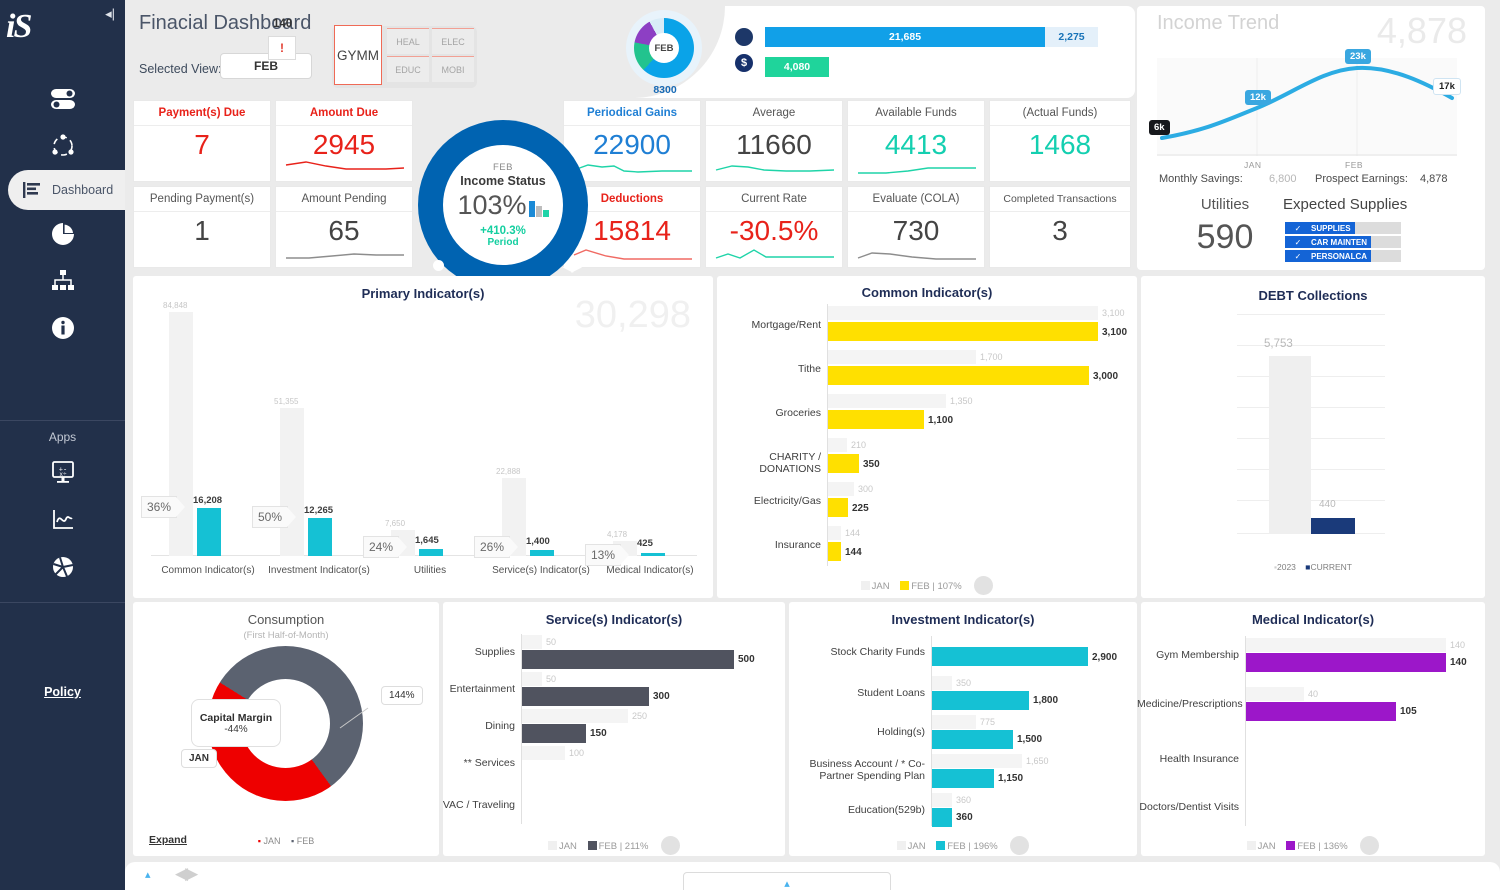  What do you see at coordinates (503, 181) in the screenshot?
I see `income-status-title: Income Status` at bounding box center [503, 181].